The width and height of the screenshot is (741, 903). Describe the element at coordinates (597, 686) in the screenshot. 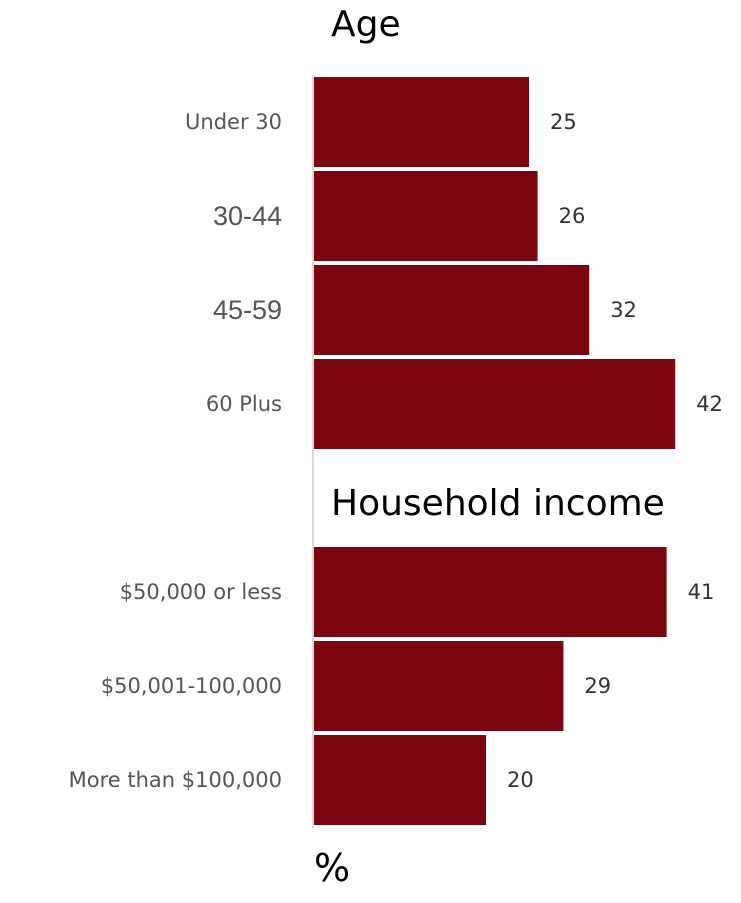

I see `value-label-50-001-100-000: 29` at that location.